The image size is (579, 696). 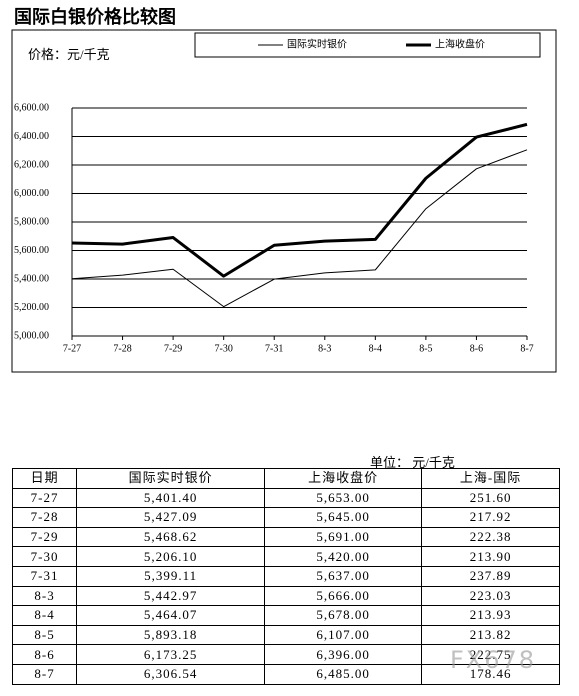 What do you see at coordinates (171, 654) in the screenshot?
I see `table-cell: 6,173.25` at bounding box center [171, 654].